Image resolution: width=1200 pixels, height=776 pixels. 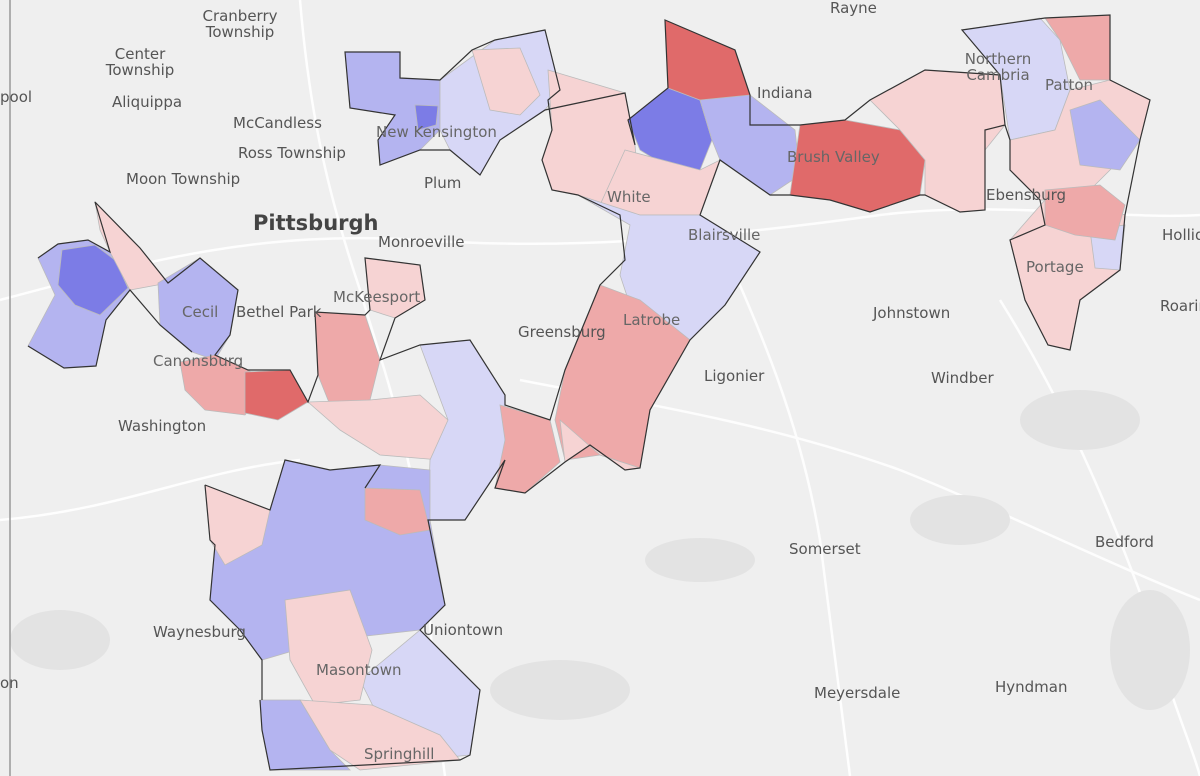 What do you see at coordinates (426, 117) in the screenshot?
I see `district-newkens-strong` at bounding box center [426, 117].